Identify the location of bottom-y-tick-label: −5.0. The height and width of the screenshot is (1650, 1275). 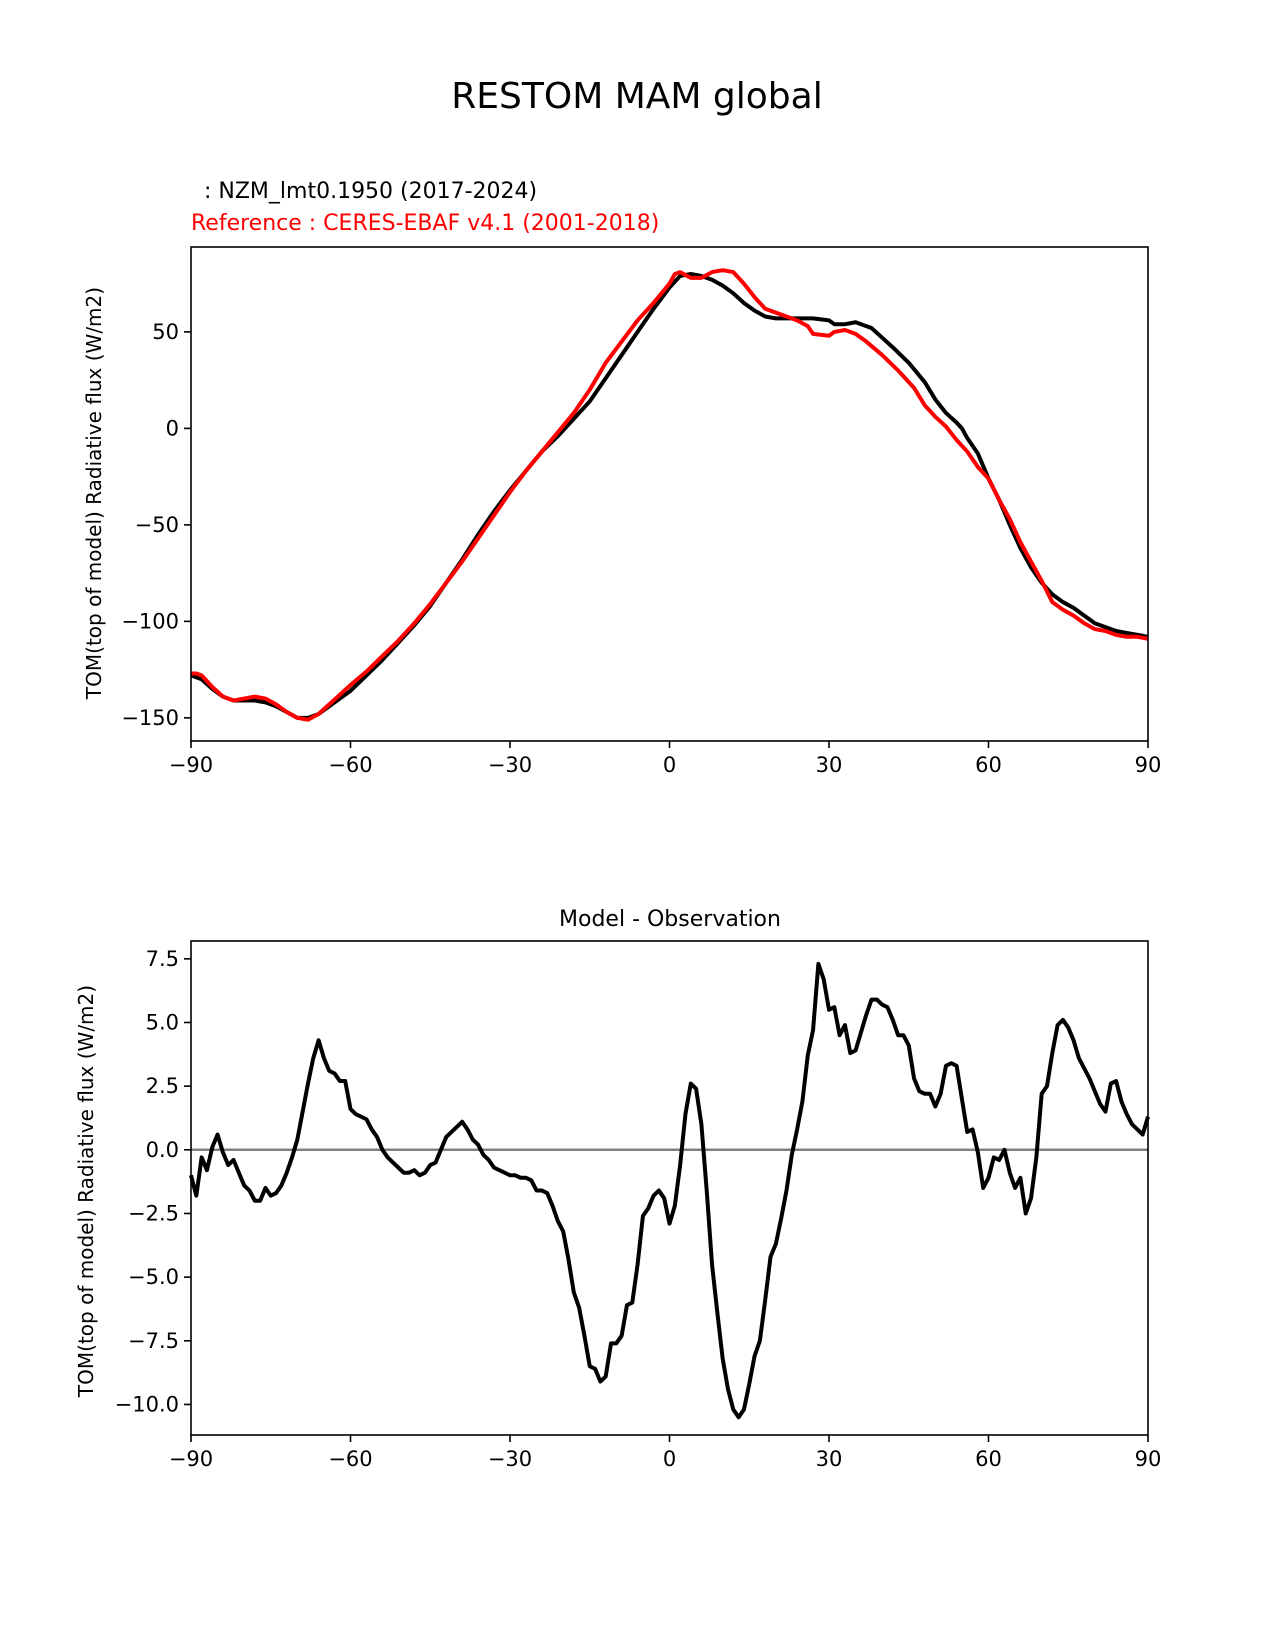
(153, 1277).